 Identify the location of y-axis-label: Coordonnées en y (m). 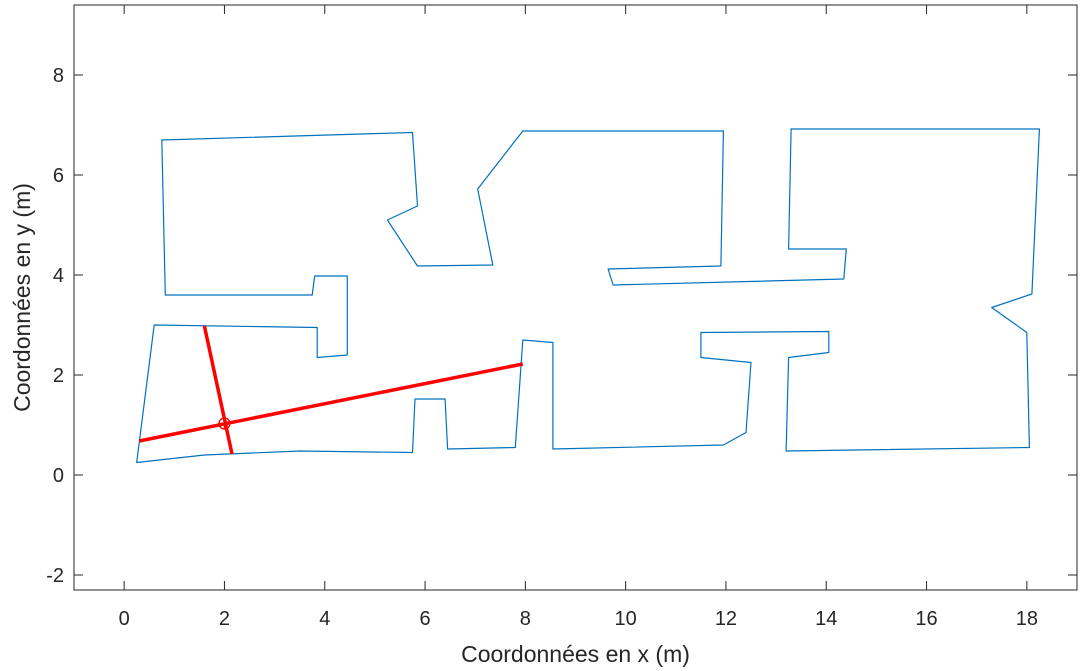
(22, 297).